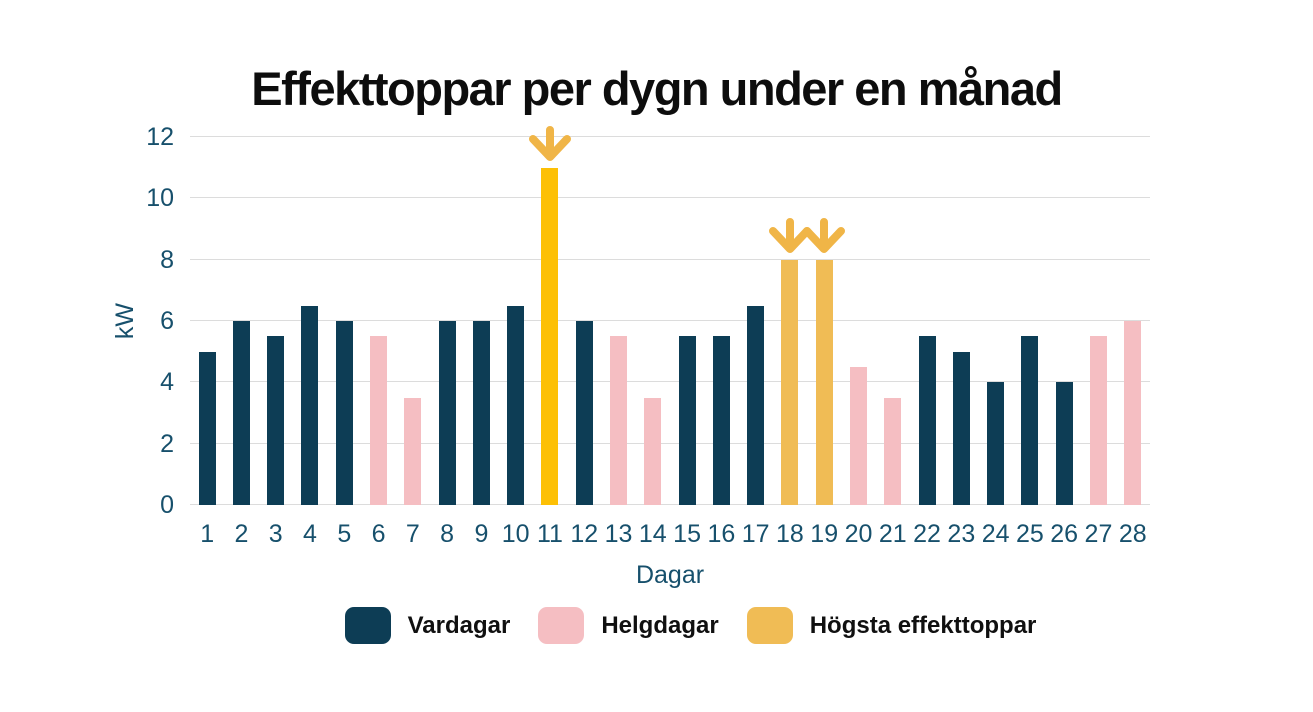  I want to click on x-tick-label-day-26: 26, so click(1064, 534).